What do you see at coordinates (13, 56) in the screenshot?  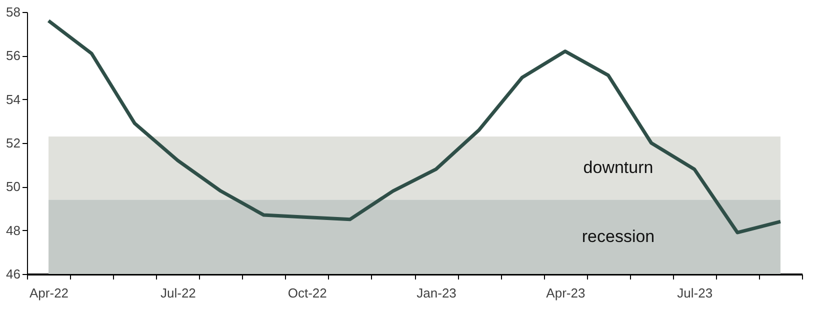 I see `y-tick-label: 56` at bounding box center [13, 56].